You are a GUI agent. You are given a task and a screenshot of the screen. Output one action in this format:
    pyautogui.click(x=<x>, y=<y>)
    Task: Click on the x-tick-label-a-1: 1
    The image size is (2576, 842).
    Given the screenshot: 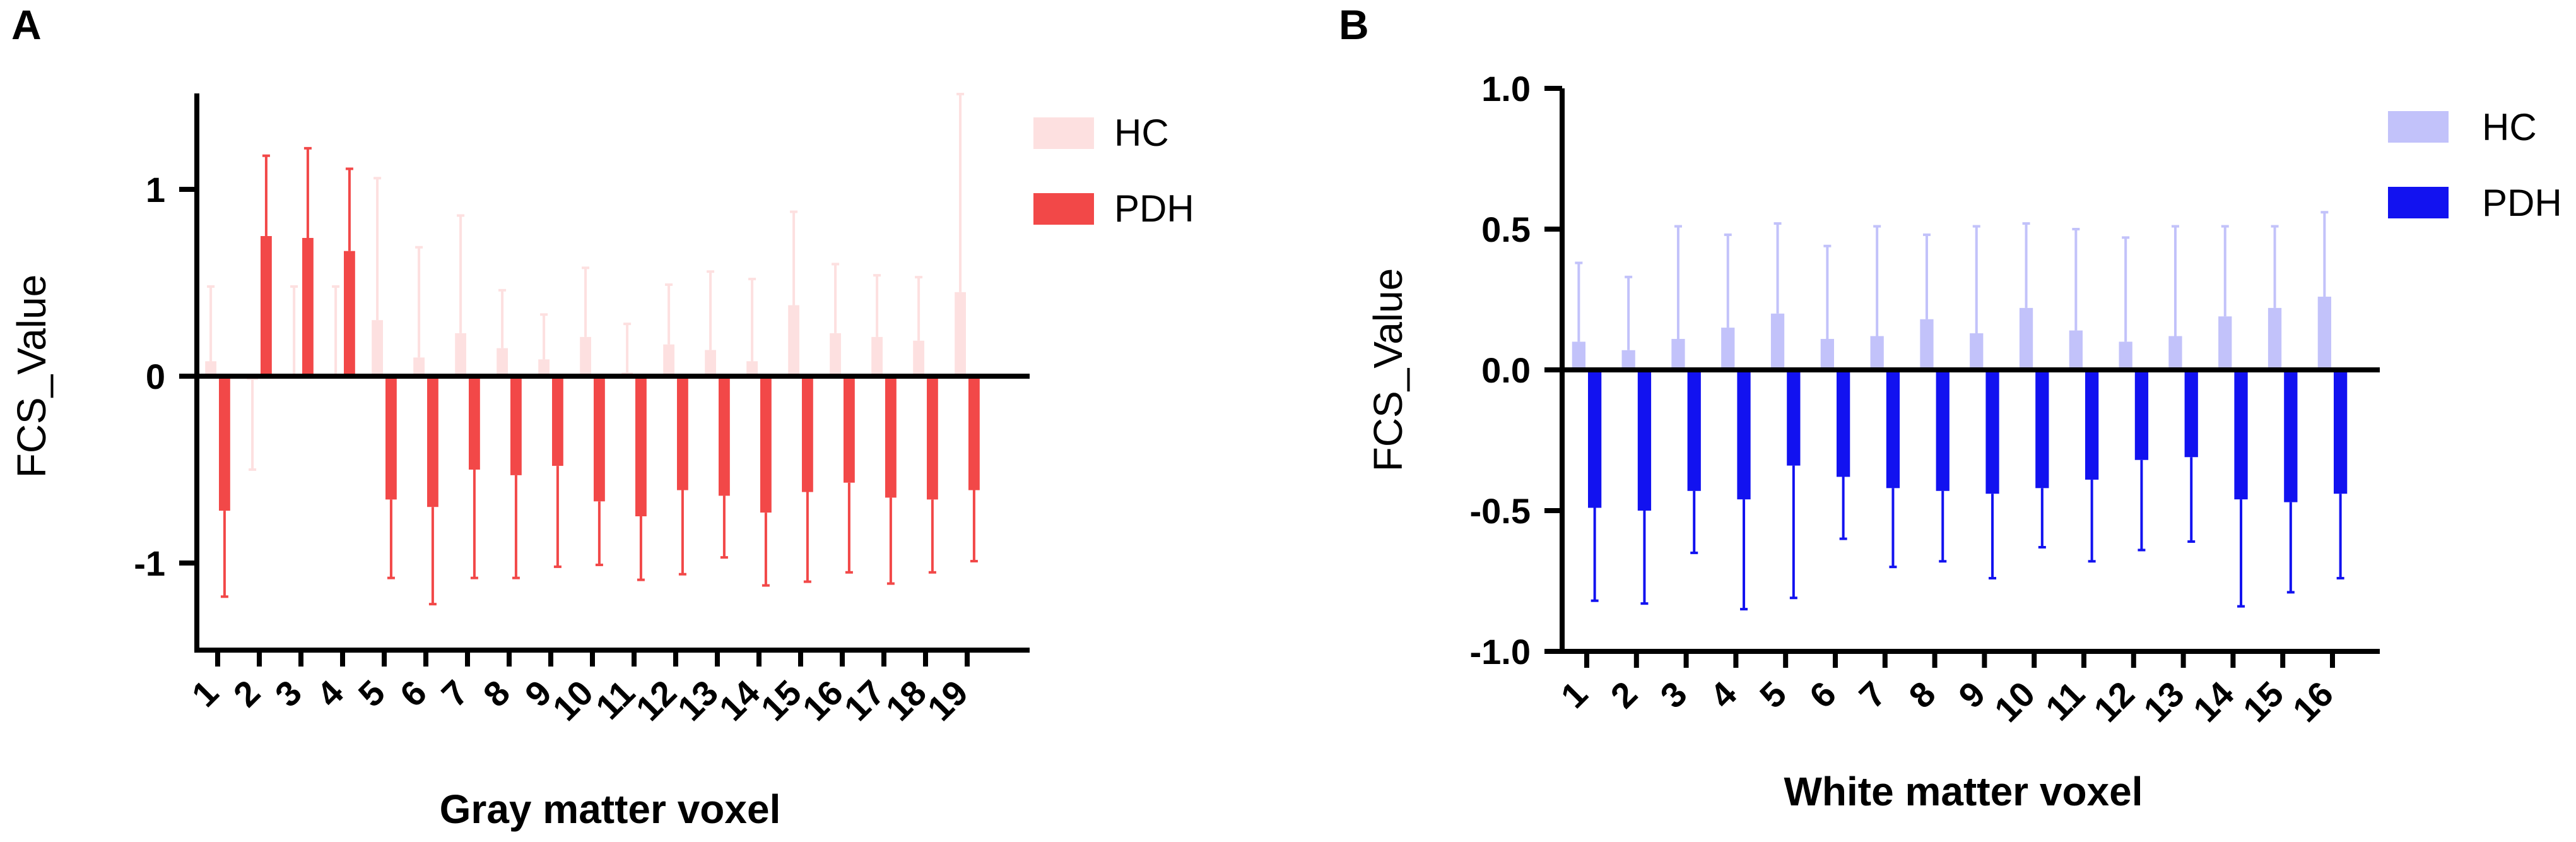 What is the action you would take?
    pyautogui.click(x=205, y=693)
    